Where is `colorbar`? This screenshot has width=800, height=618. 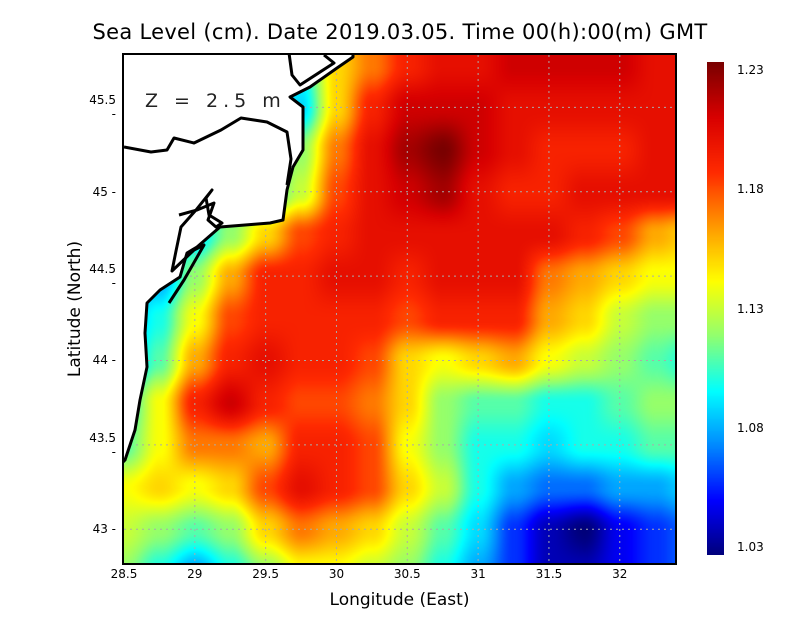 colorbar is located at coordinates (715, 308).